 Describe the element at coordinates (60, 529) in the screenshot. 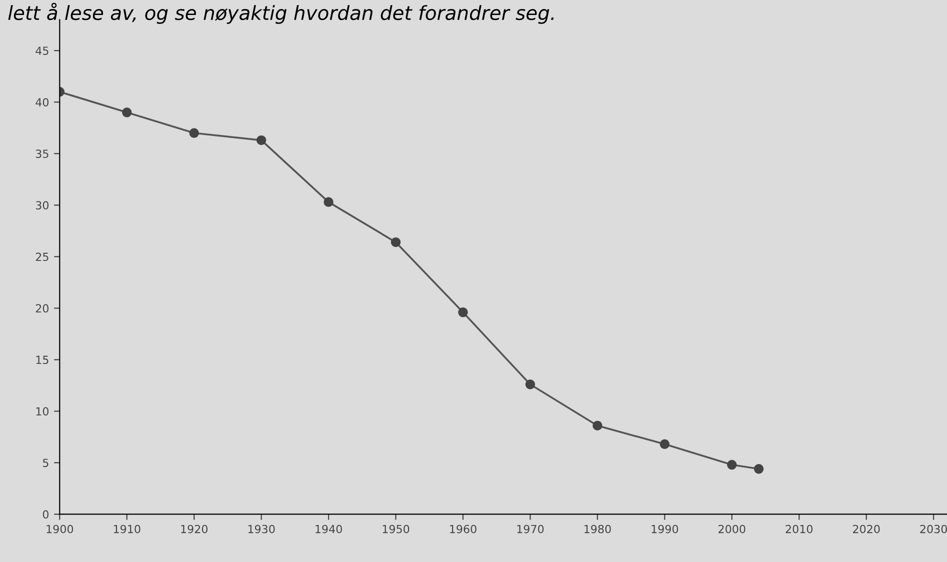

I see `x-tick-label: 1900` at that location.